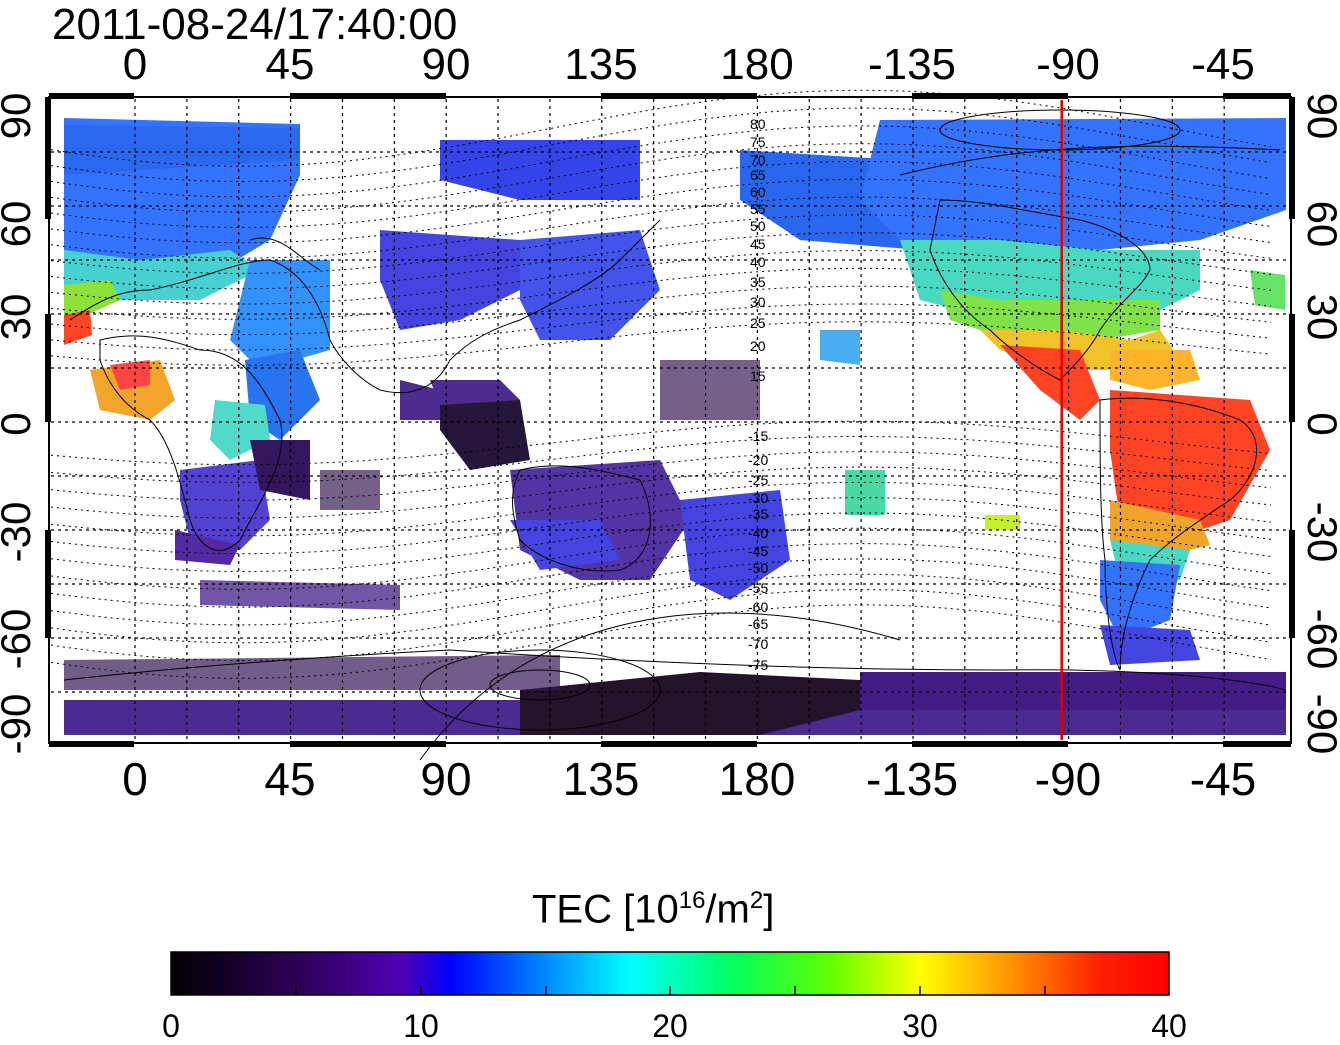 The width and height of the screenshot is (1340, 1045). What do you see at coordinates (446, 779) in the screenshot?
I see `bottom-lon-label: 90` at bounding box center [446, 779].